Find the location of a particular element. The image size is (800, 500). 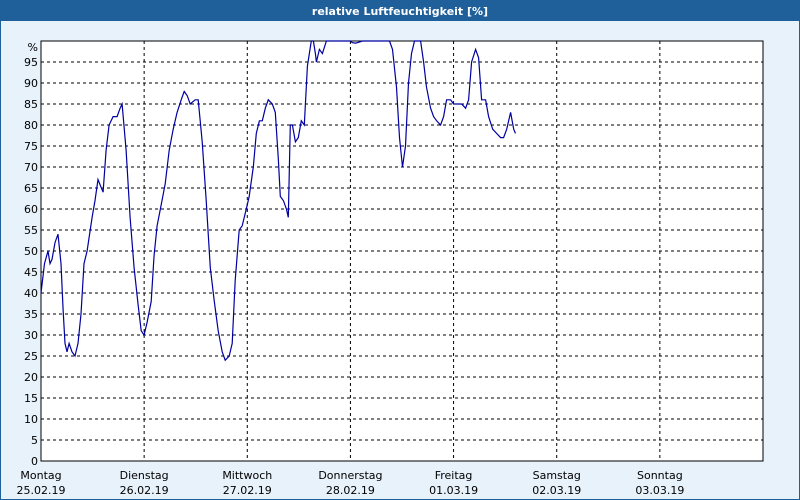

x-tick-day: Donnerstag is located at coordinates (350, 475).